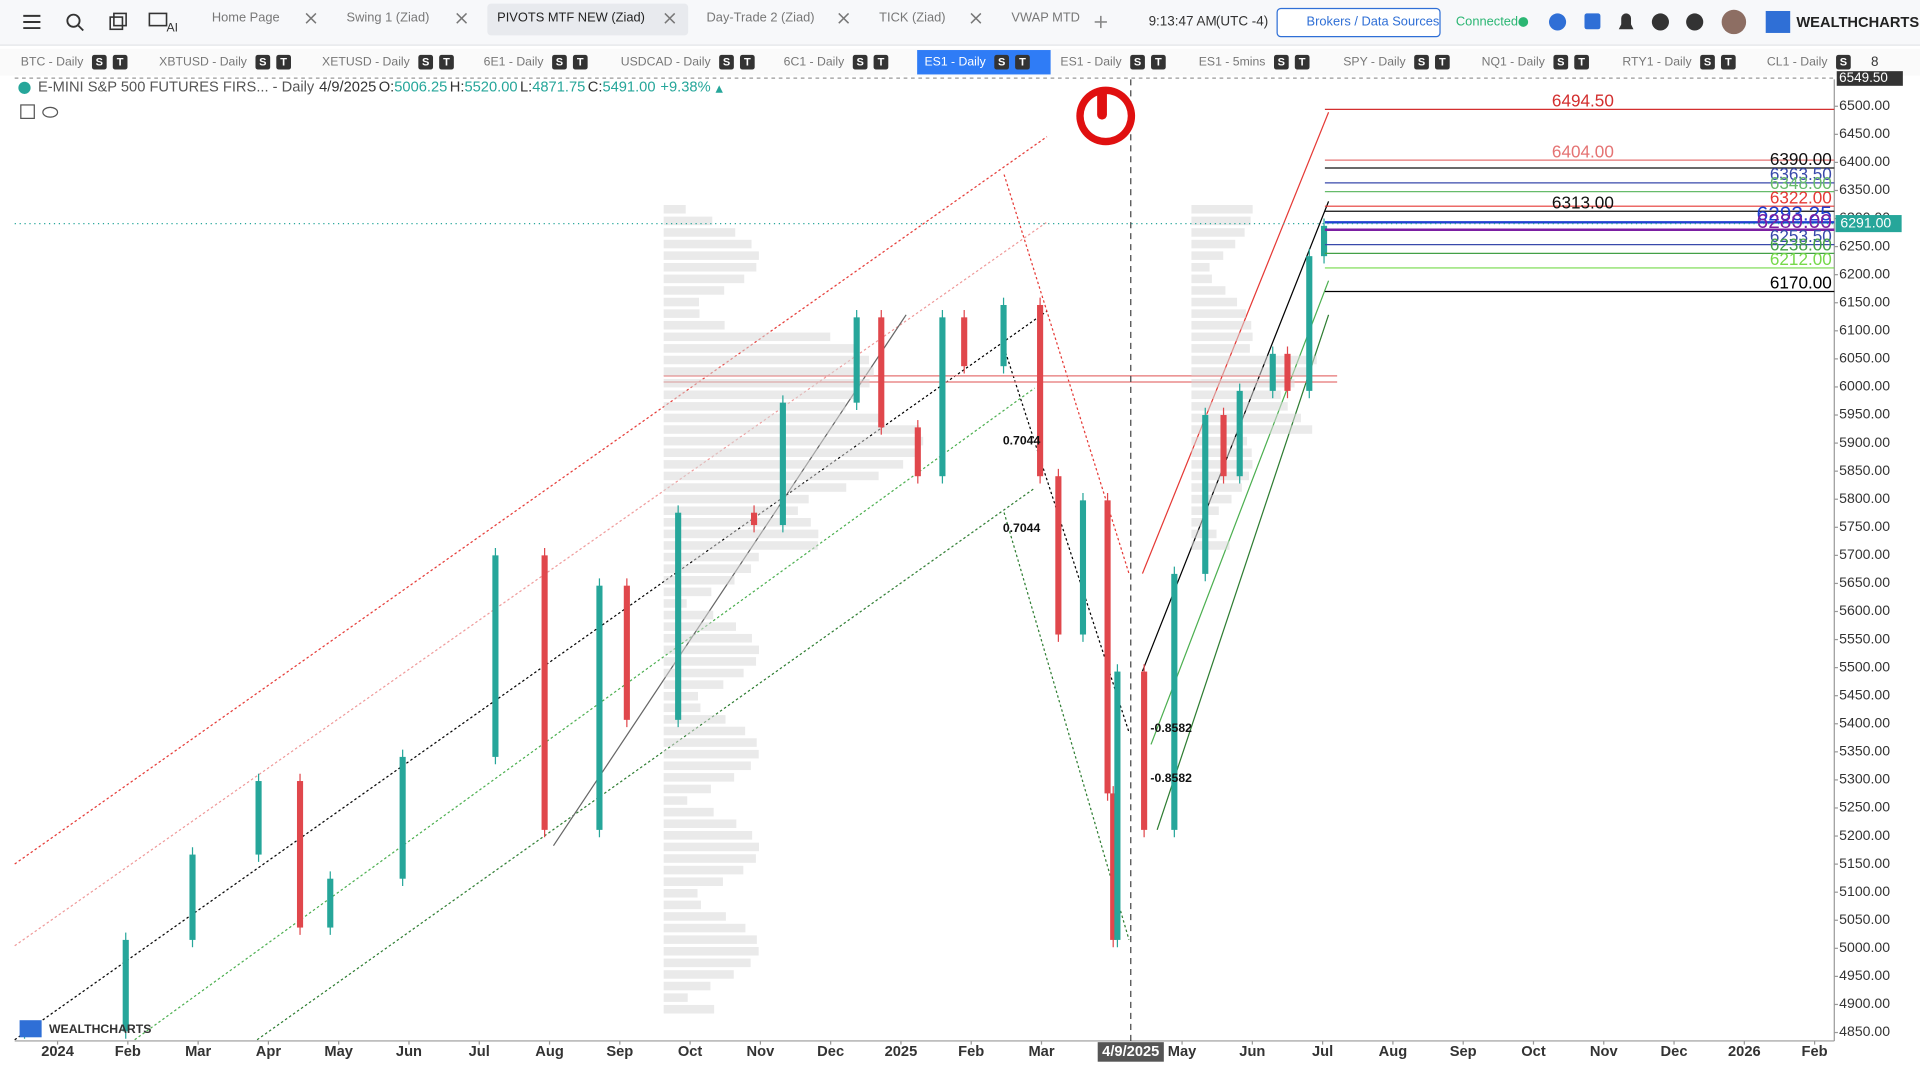  What do you see at coordinates (1801, 236) in the screenshot?
I see `price-level-label: 6253.50` at bounding box center [1801, 236].